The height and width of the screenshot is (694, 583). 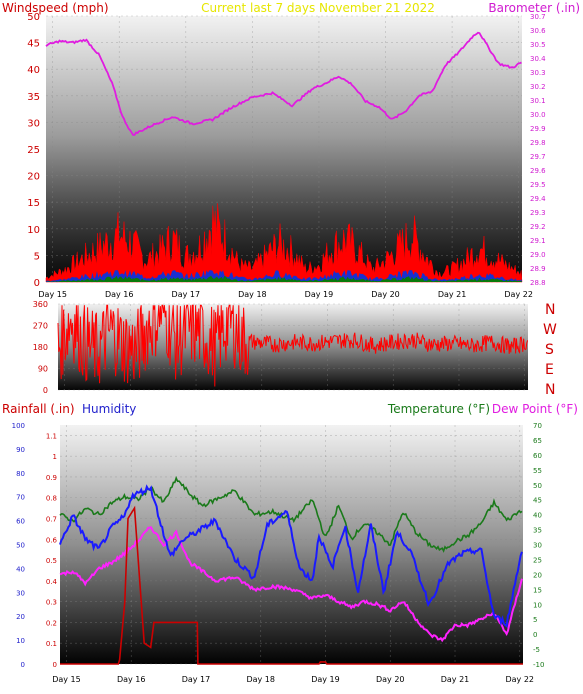 I want to click on humidity-day-label: Day 17, so click(x=196, y=679).